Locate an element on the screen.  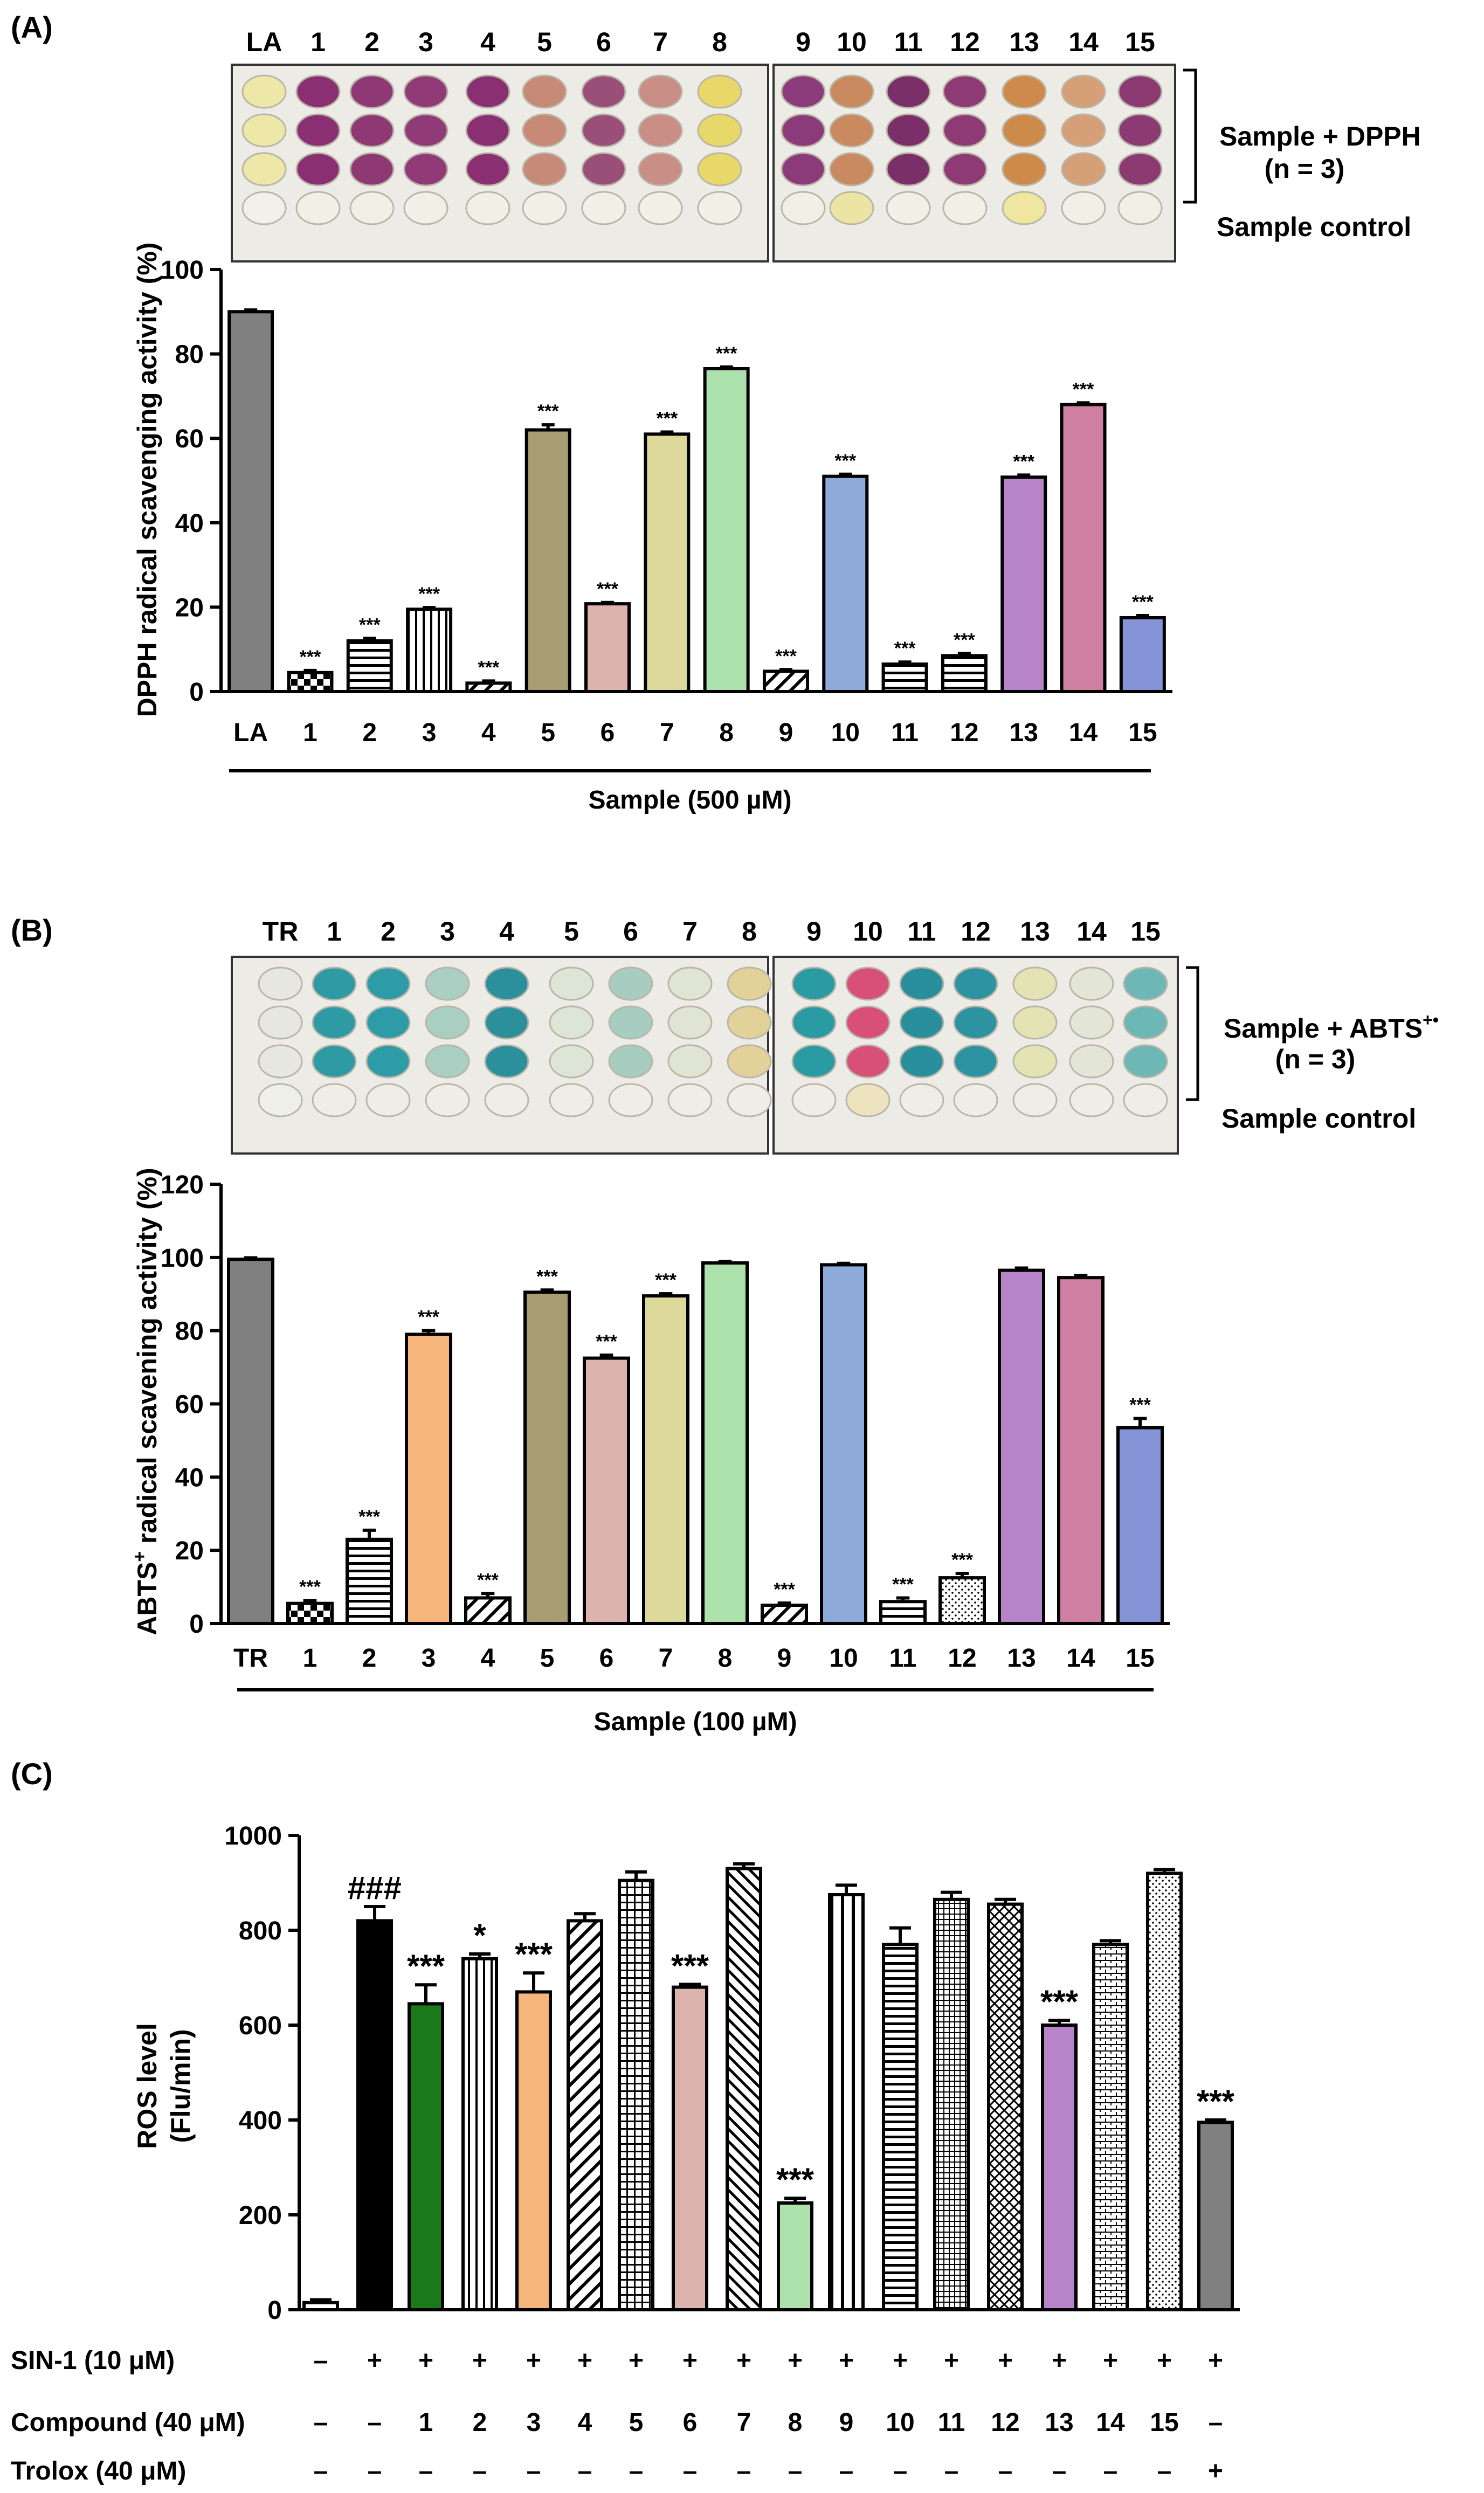
x-tick-label: 4 is located at coordinates (488, 733).